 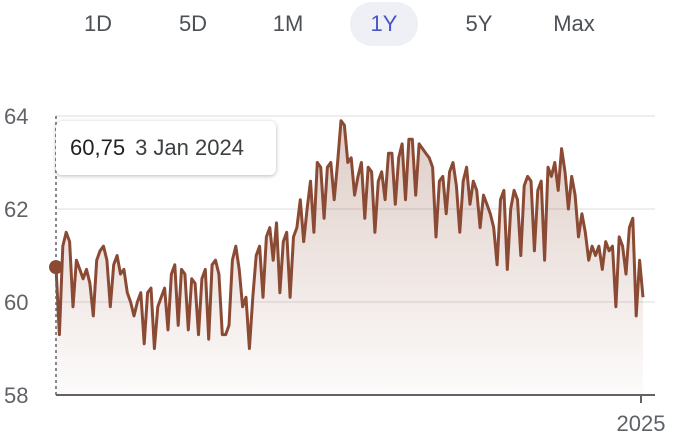 I want to click on hover-tooltip: 60,75 3 Jan 2024, so click(x=166, y=148).